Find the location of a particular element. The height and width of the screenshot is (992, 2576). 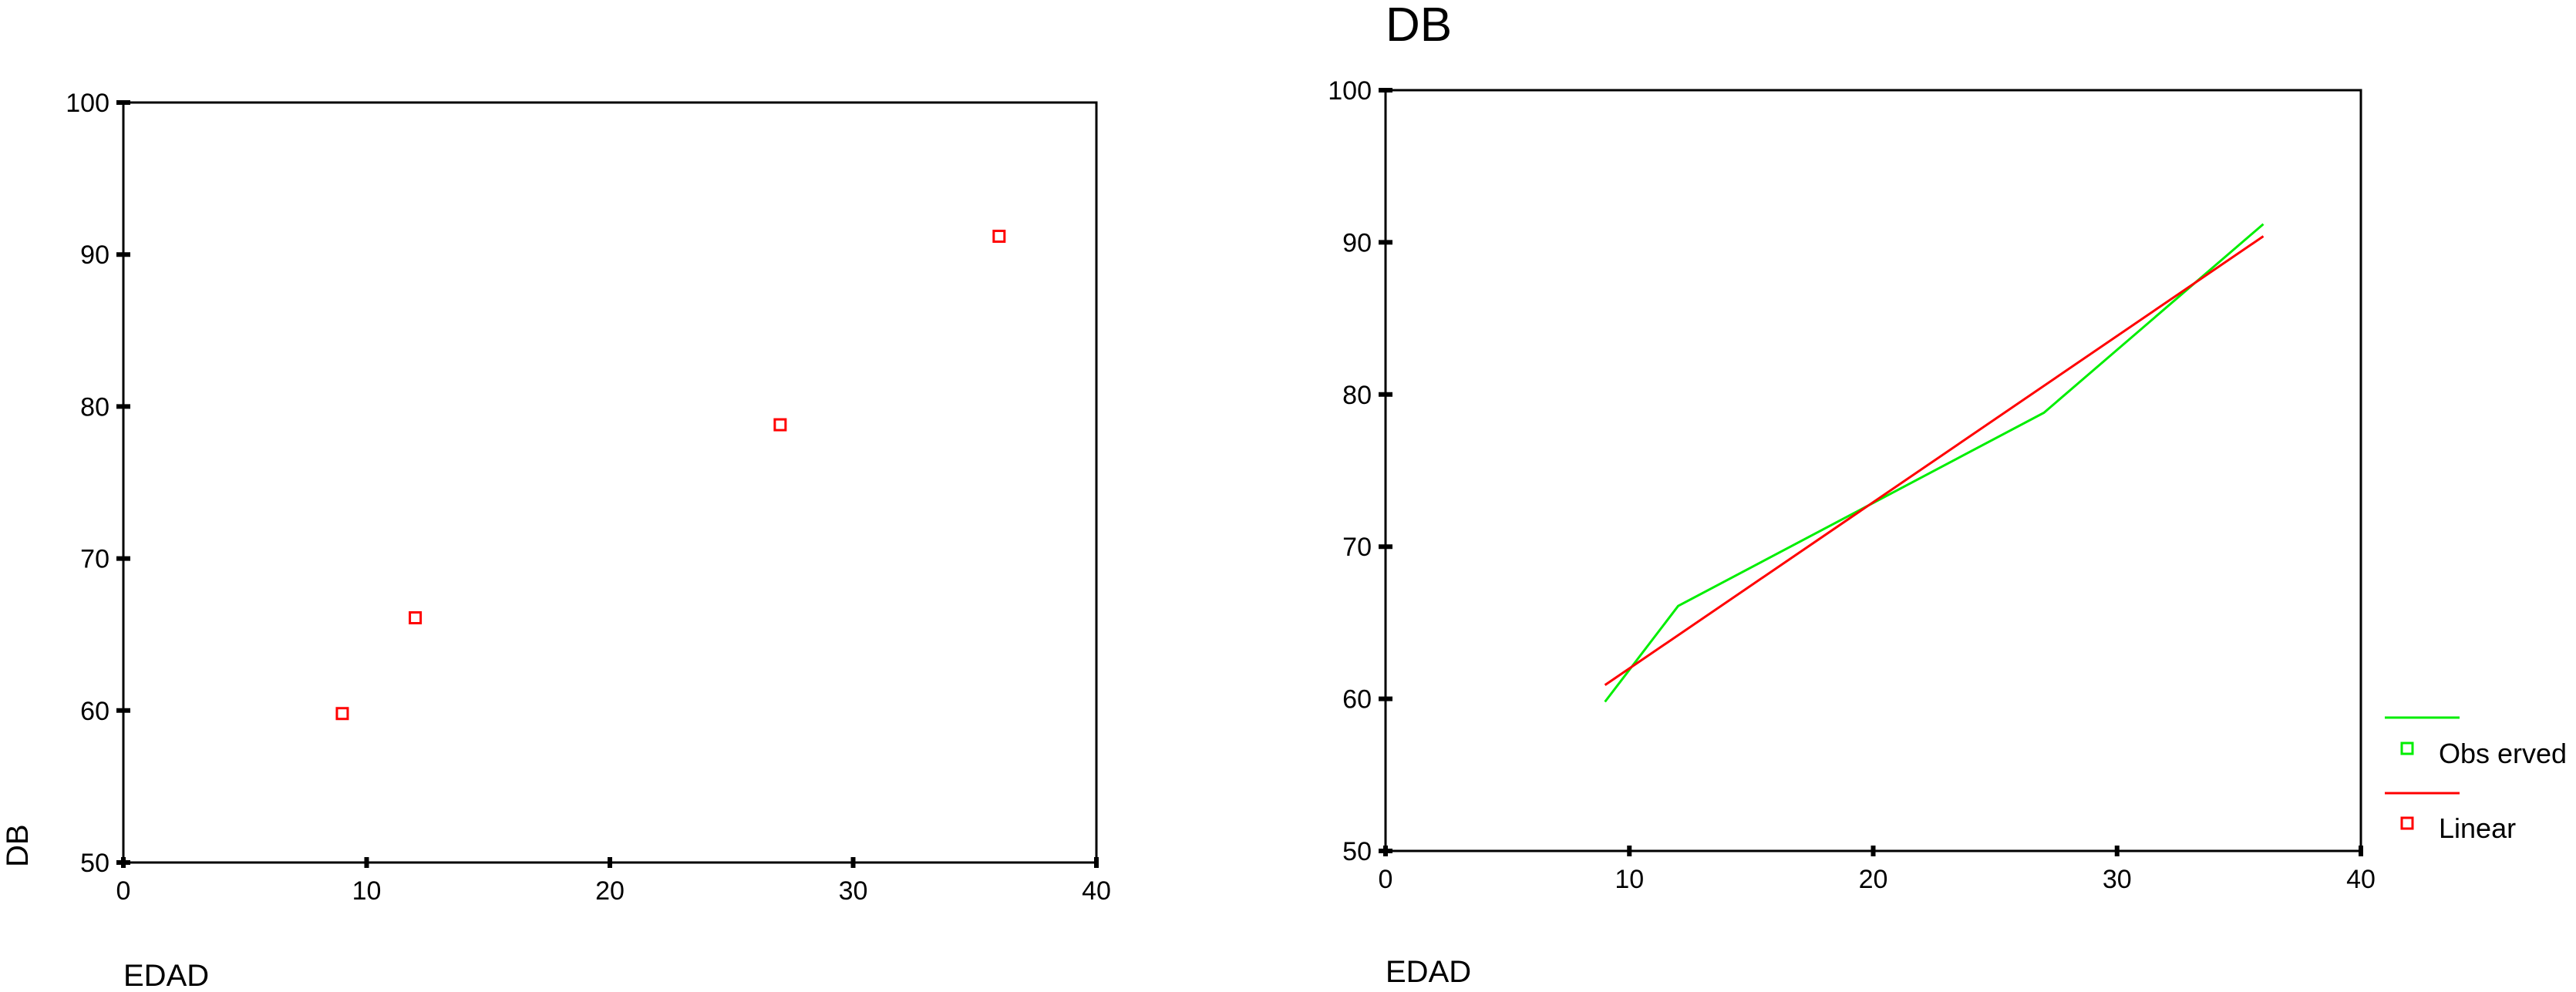

legend-label-linear: Linear is located at coordinates (2478, 828).